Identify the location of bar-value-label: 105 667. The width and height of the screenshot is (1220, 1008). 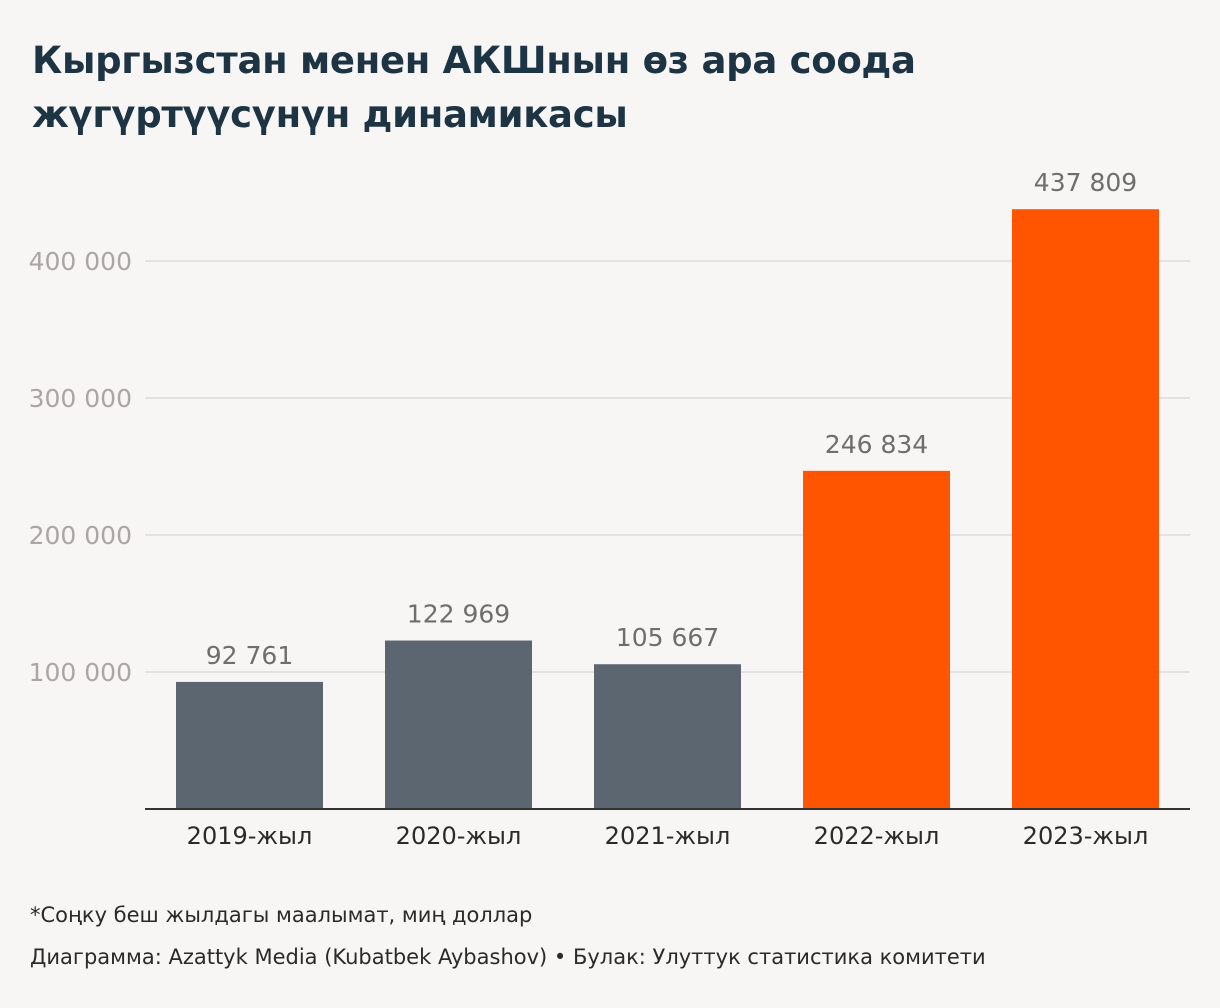
(667, 637).